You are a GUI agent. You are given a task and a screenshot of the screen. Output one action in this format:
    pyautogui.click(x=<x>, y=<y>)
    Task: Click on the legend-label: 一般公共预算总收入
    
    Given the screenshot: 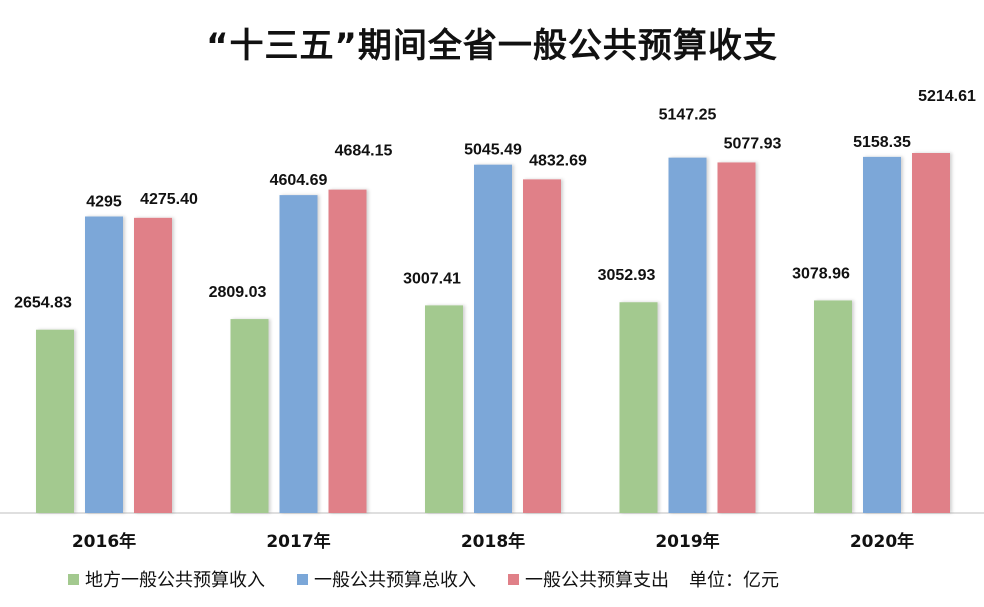 What is the action you would take?
    pyautogui.click(x=395, y=580)
    